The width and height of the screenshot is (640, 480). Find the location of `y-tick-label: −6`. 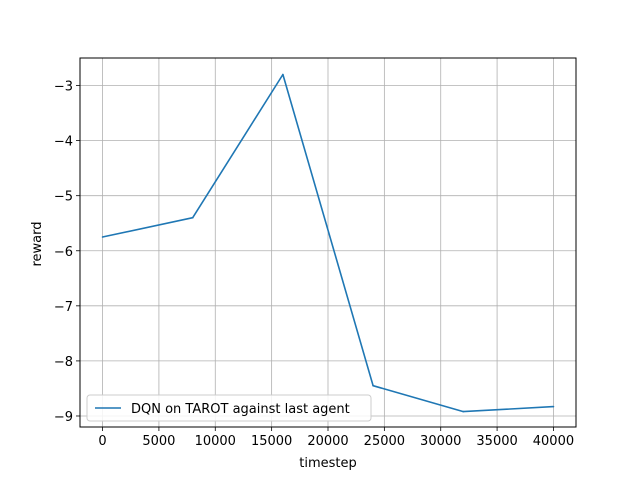

y-tick-label: −6 is located at coordinates (63, 252).